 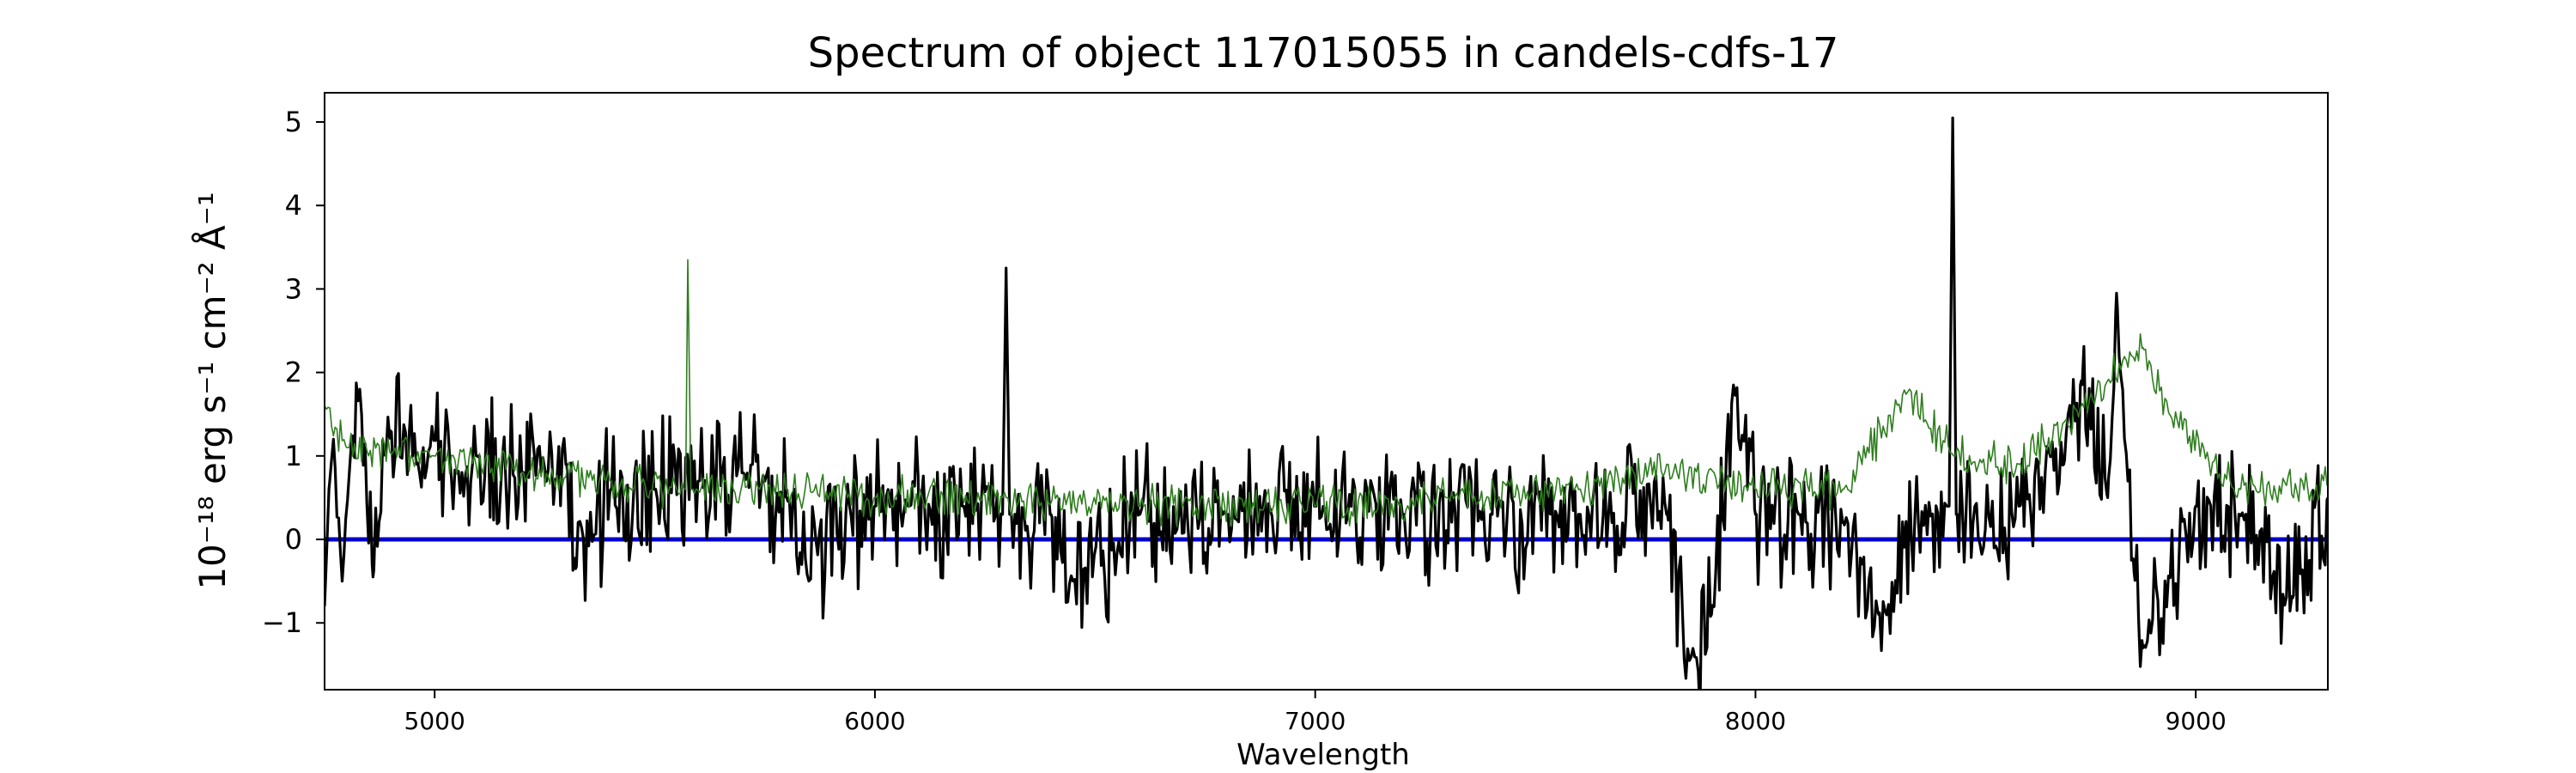 What do you see at coordinates (293, 205) in the screenshot?
I see `y-tick-label: 4` at bounding box center [293, 205].